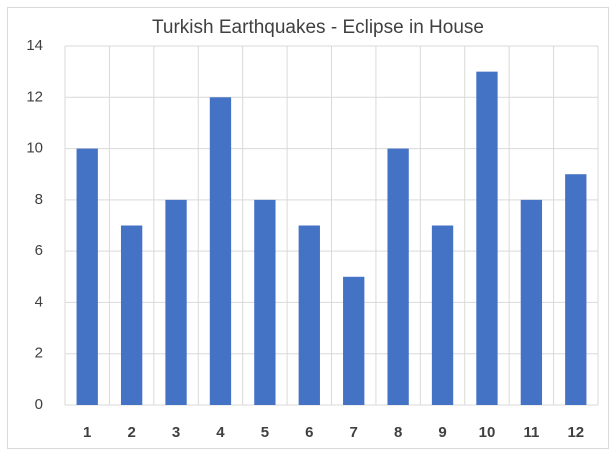 This screenshot has height=456, width=616. What do you see at coordinates (34, 96) in the screenshot?
I see `y-tick-label: 12` at bounding box center [34, 96].